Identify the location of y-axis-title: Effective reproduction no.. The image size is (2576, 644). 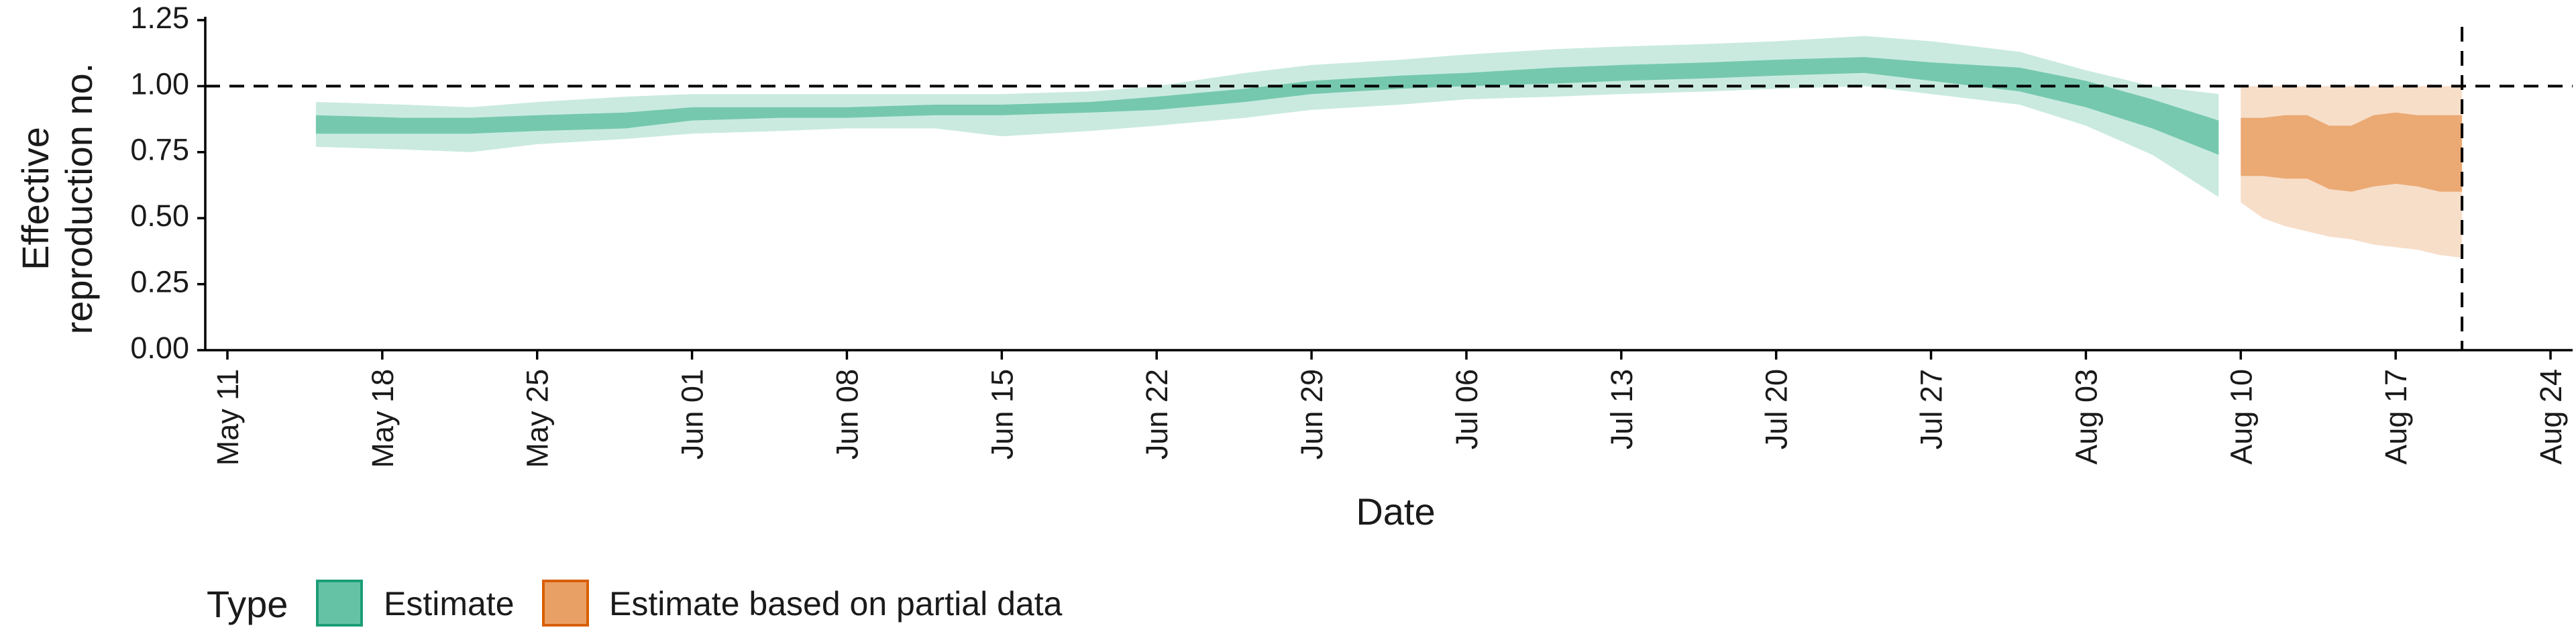
(57, 199).